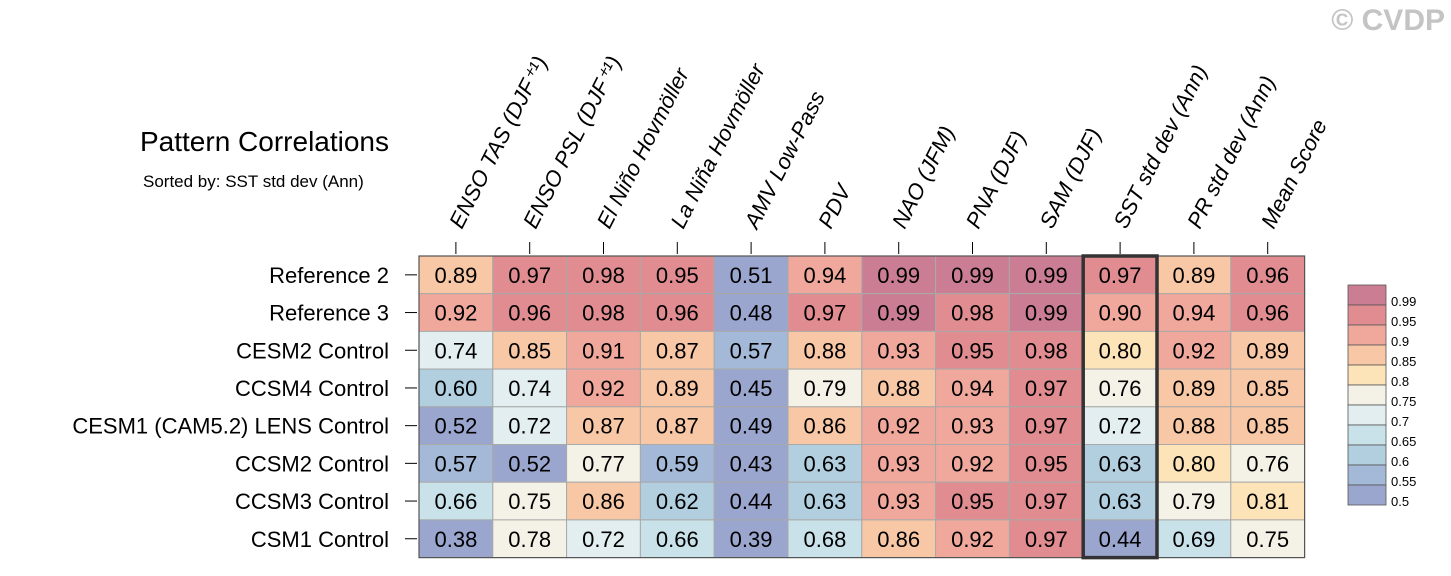  What do you see at coordinates (835, 206) in the screenshot?
I see `column-label: PDV` at bounding box center [835, 206].